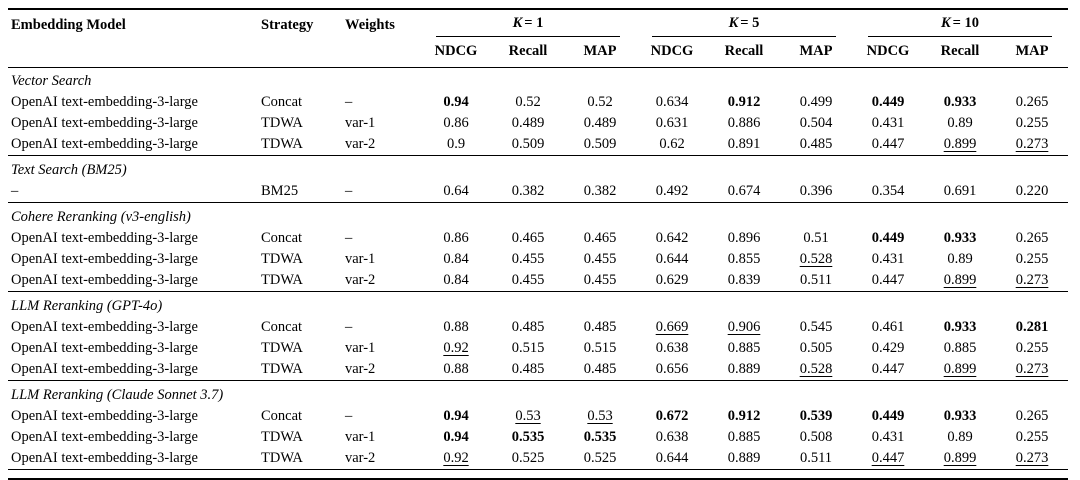  Describe the element at coordinates (672, 238) in the screenshot. I see `value-cell: 0.642` at that location.